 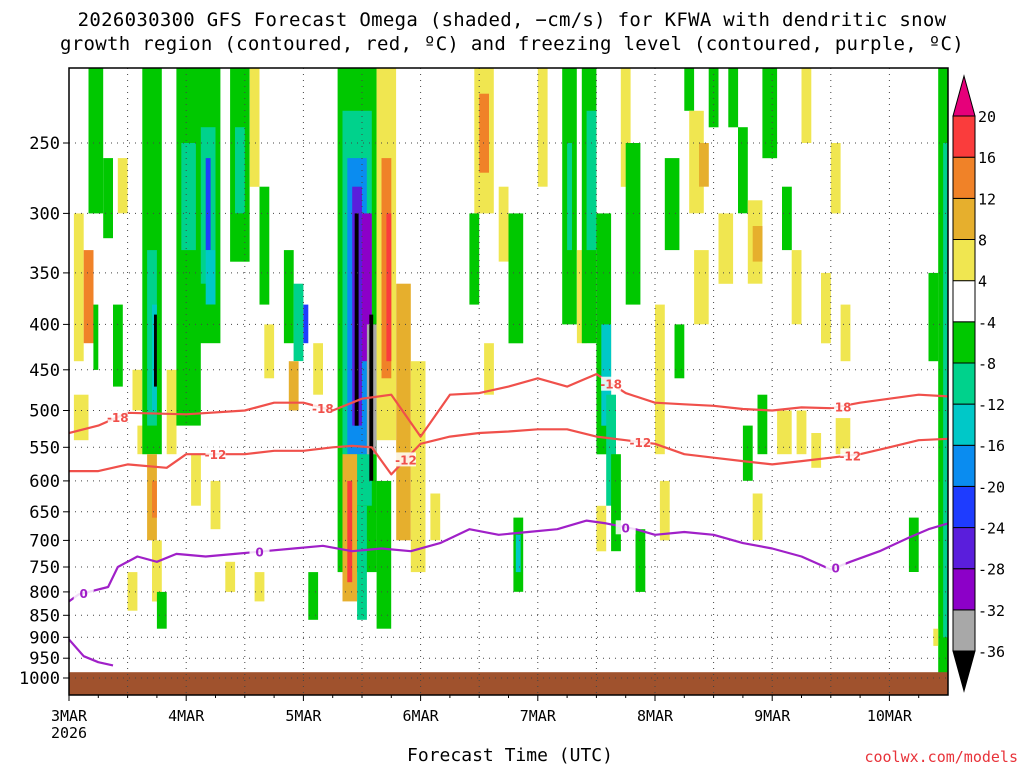 I want to click on colorbar-tick-label: -28, so click(x=991, y=570).